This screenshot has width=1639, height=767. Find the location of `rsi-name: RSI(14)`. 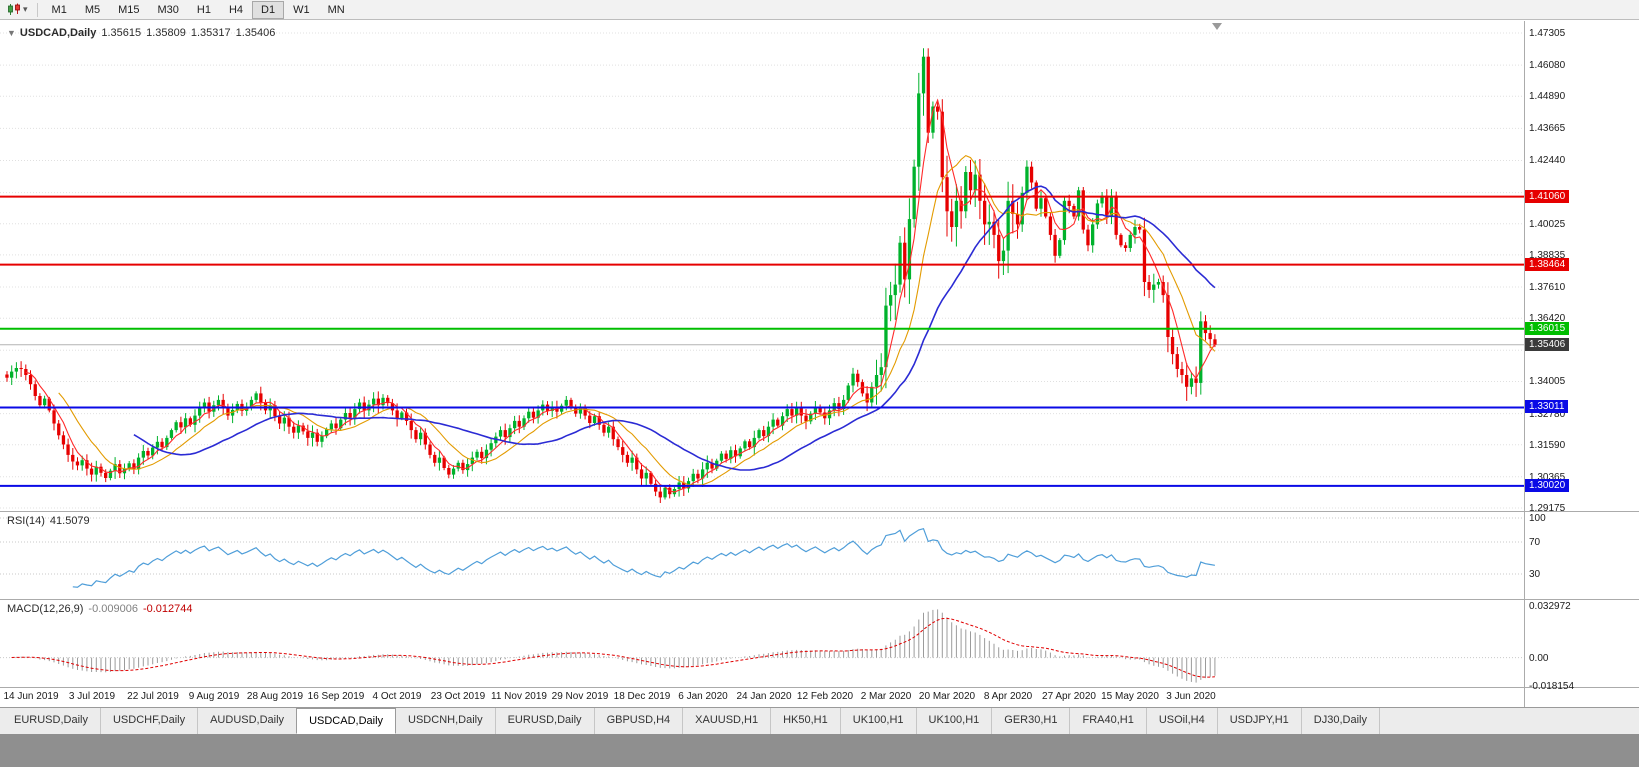

rsi-name: RSI(14) is located at coordinates (26, 521).